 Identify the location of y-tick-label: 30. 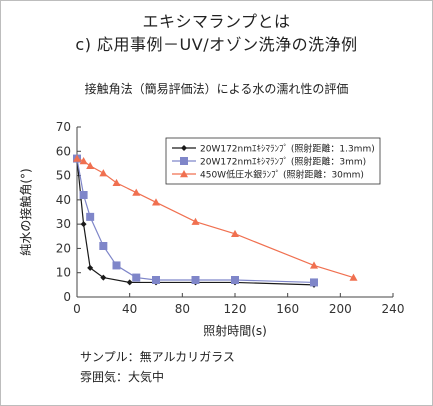
(63, 224).